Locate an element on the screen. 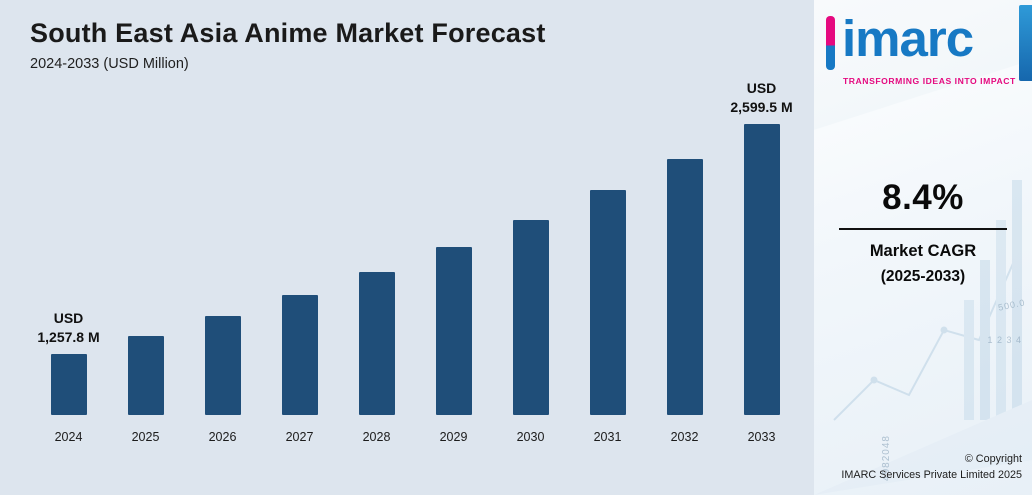 The width and height of the screenshot is (1032, 495). brand-tagline: TRANSFORMING IDEAS INTO IMPACT is located at coordinates (929, 81).